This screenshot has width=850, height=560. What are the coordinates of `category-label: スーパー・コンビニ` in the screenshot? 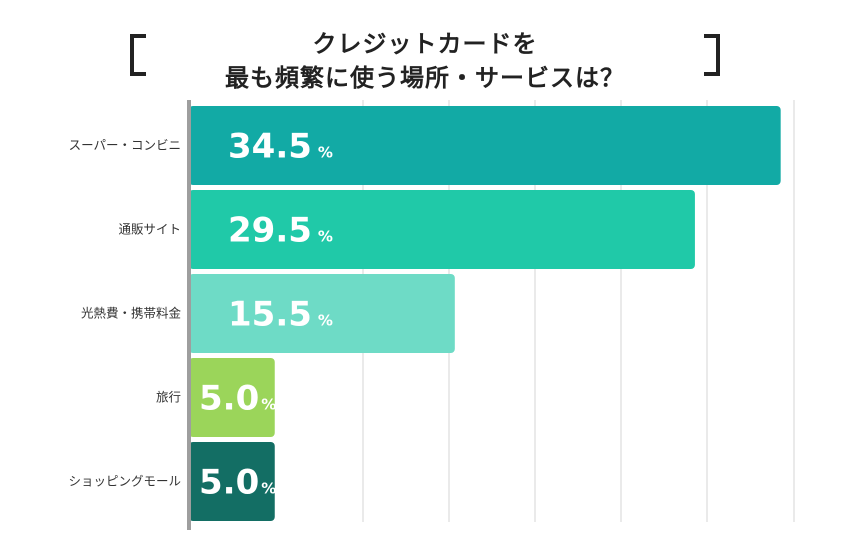 It's located at (125, 145).